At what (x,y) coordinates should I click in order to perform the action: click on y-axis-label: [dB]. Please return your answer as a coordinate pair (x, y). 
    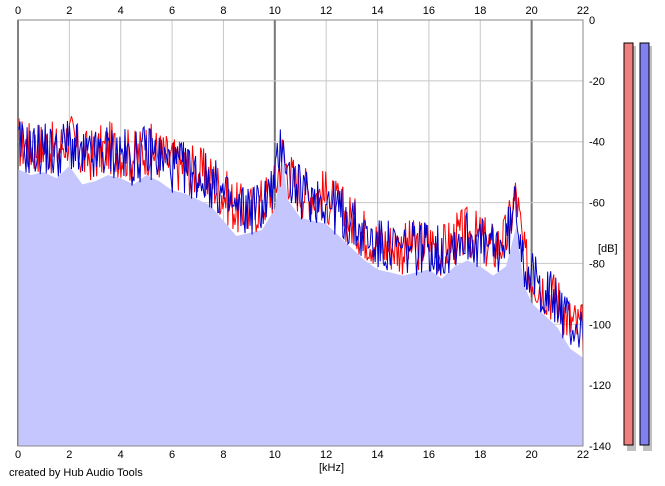
    Looking at the image, I should click on (608, 249).